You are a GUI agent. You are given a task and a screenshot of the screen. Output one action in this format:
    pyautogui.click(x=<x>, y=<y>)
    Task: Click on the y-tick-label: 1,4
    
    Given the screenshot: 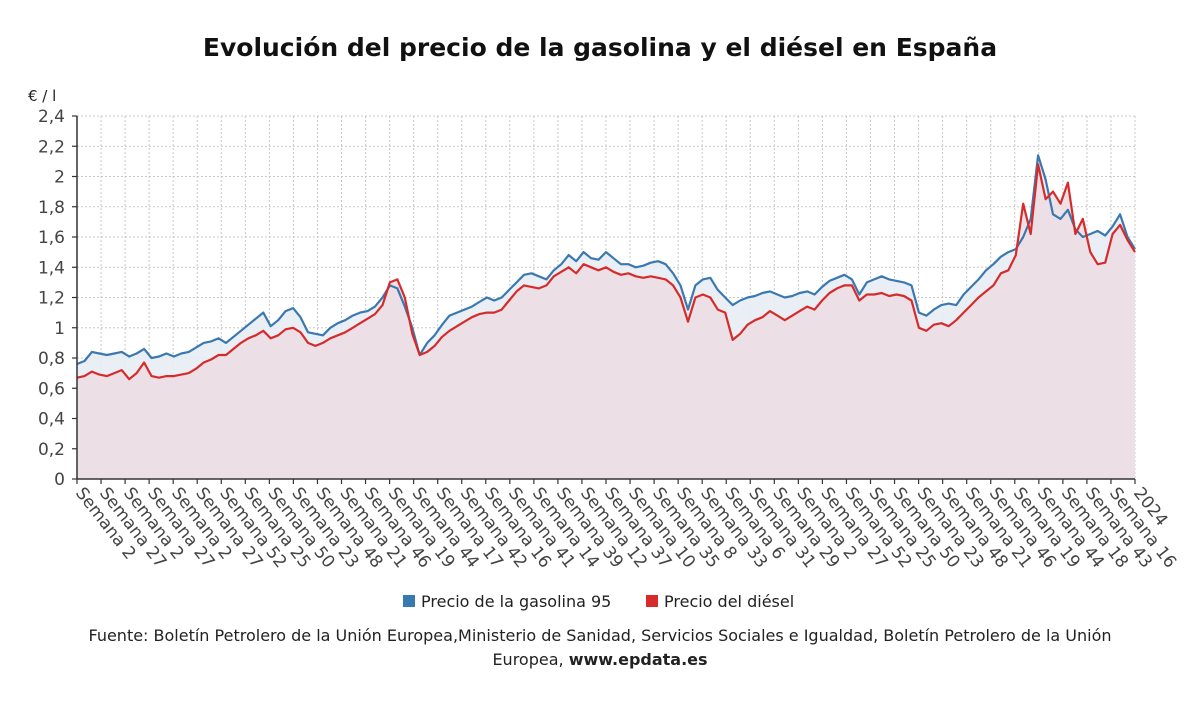 What is the action you would take?
    pyautogui.click(x=51, y=268)
    